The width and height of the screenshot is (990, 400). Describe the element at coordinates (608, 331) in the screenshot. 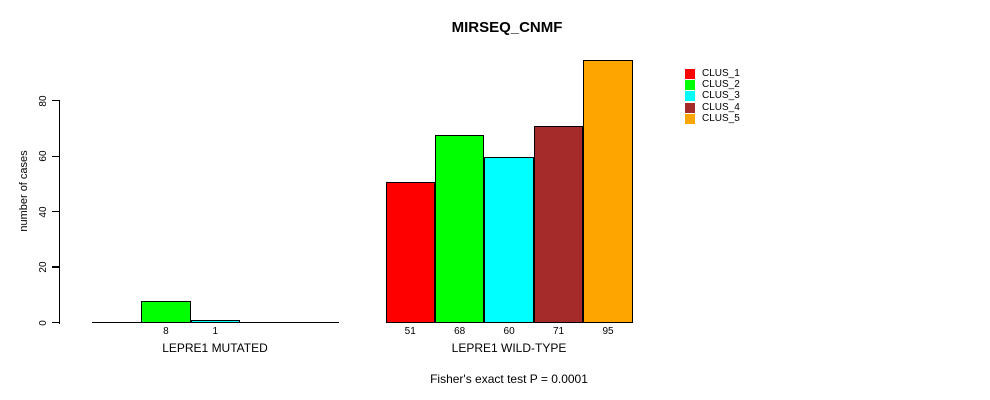

I see `bar-value-label: 95` at that location.